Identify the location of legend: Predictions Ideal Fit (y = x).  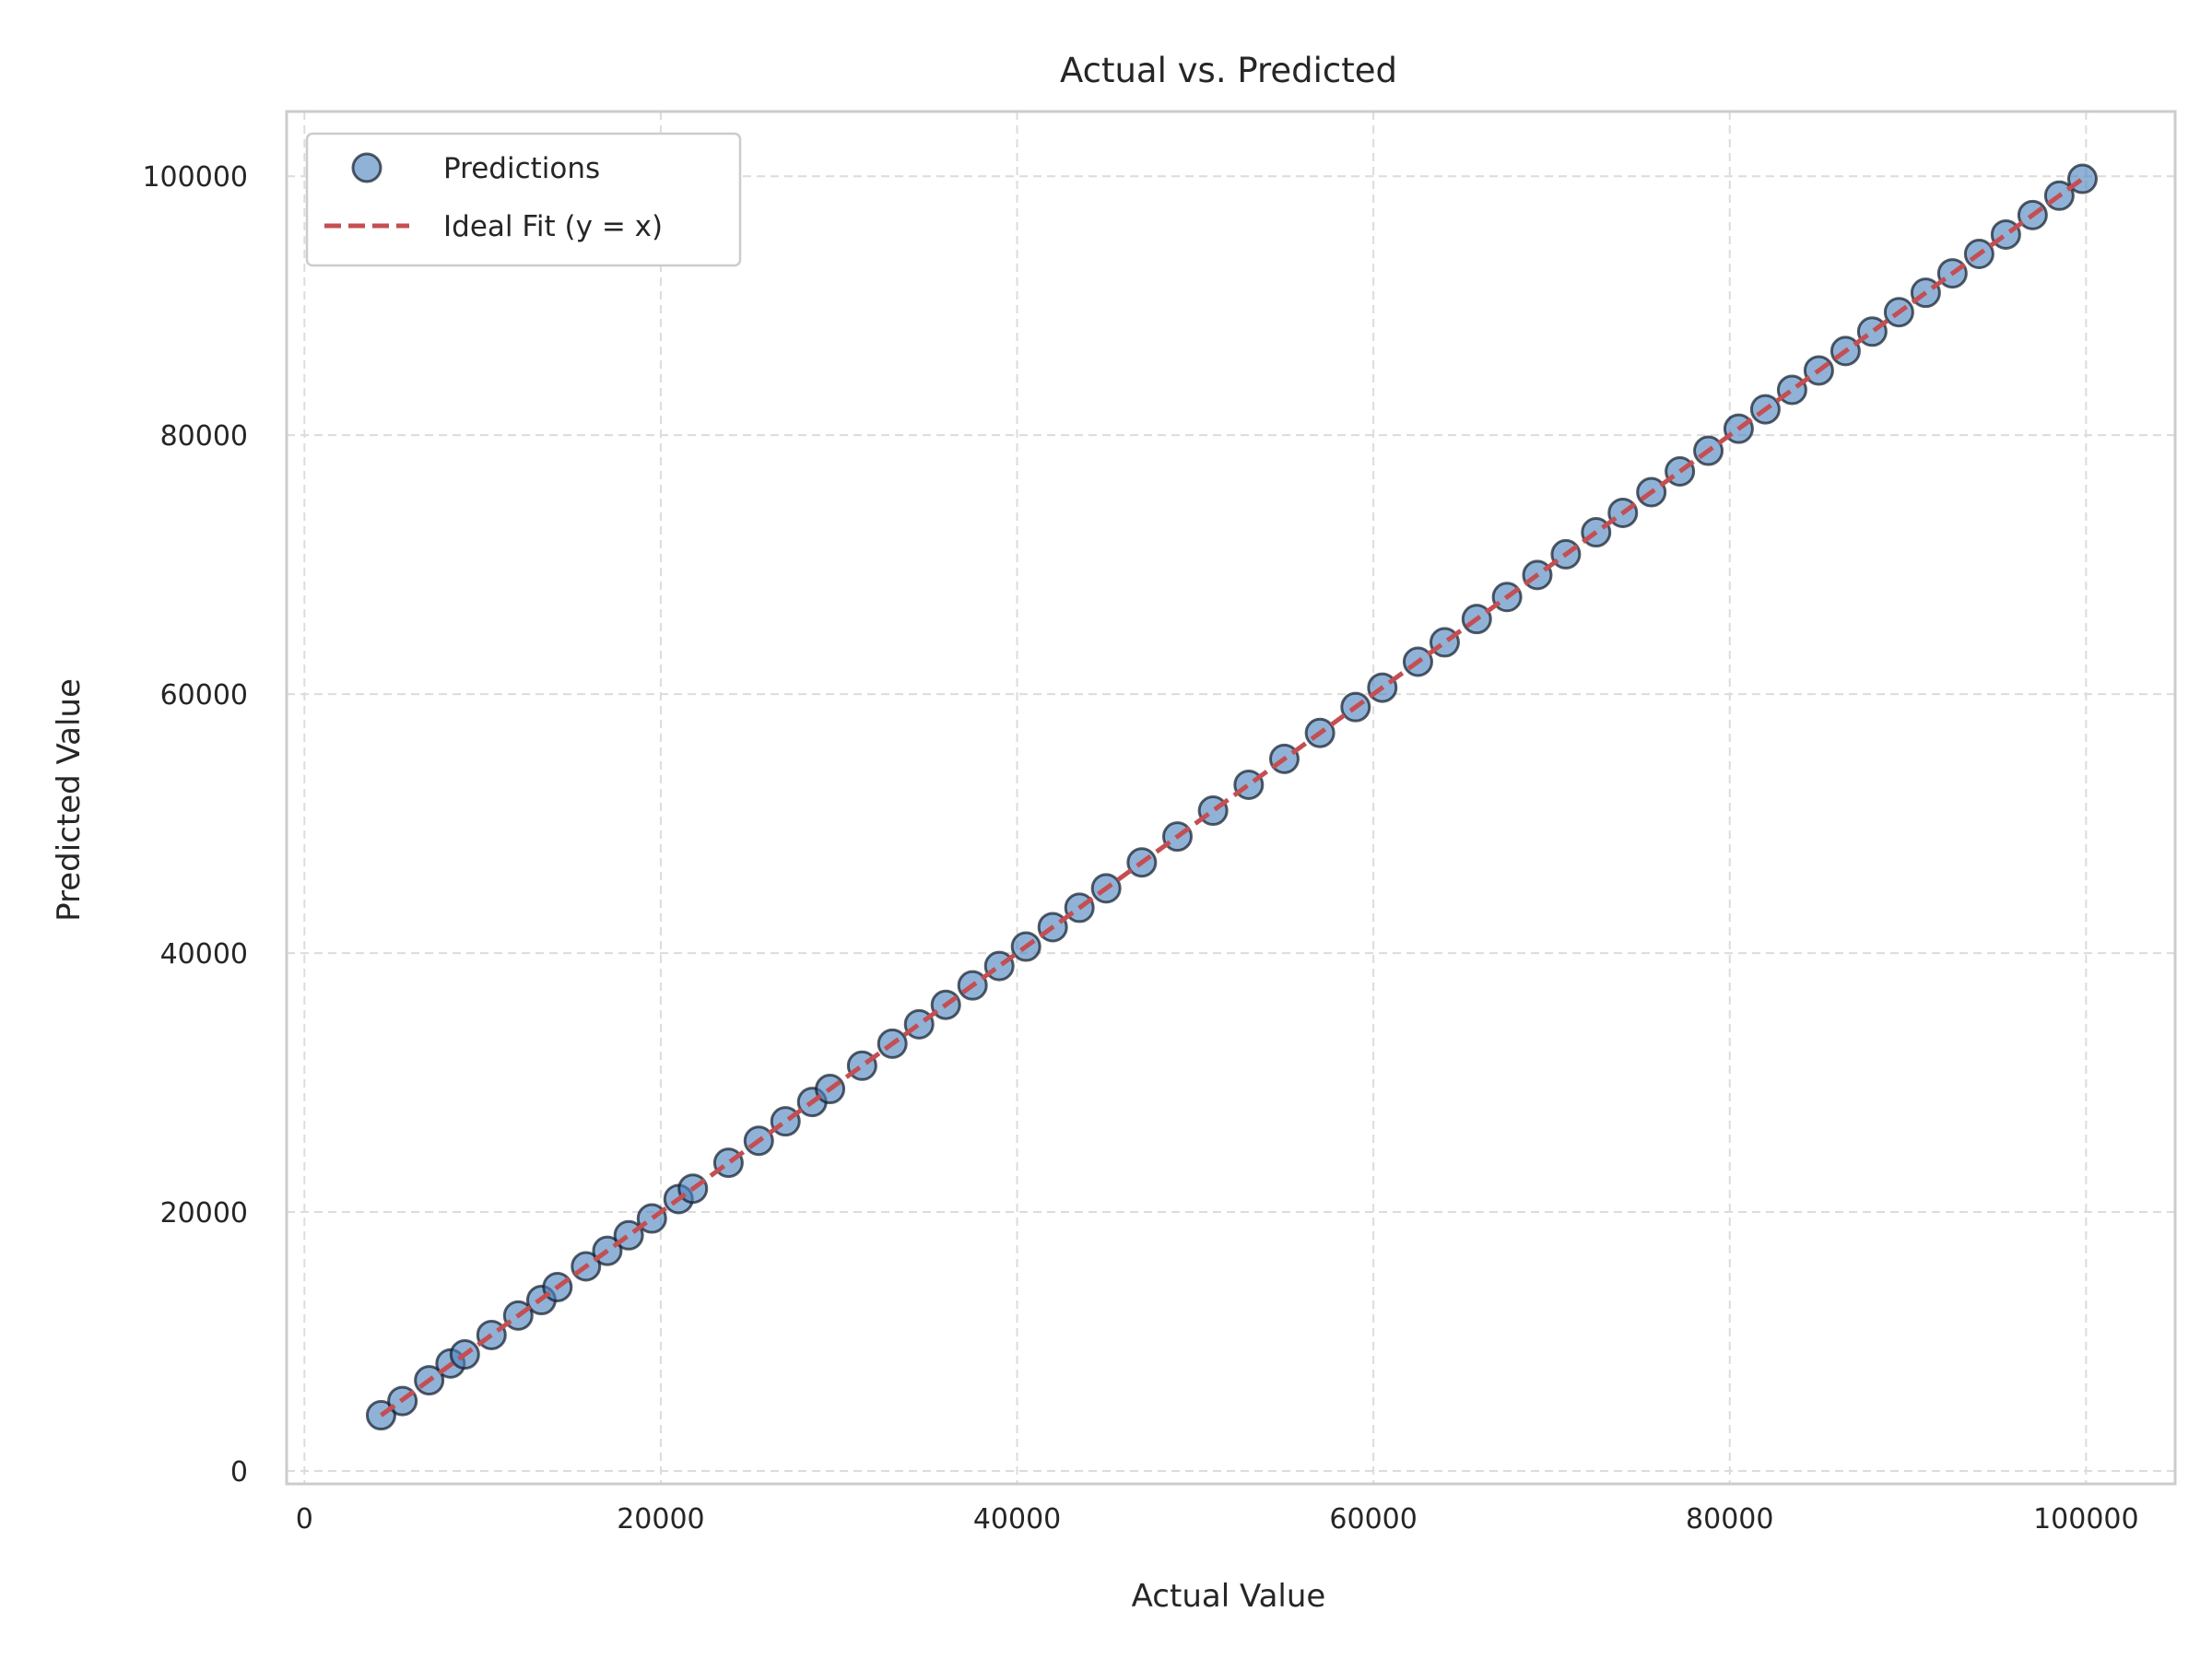
(523, 199).